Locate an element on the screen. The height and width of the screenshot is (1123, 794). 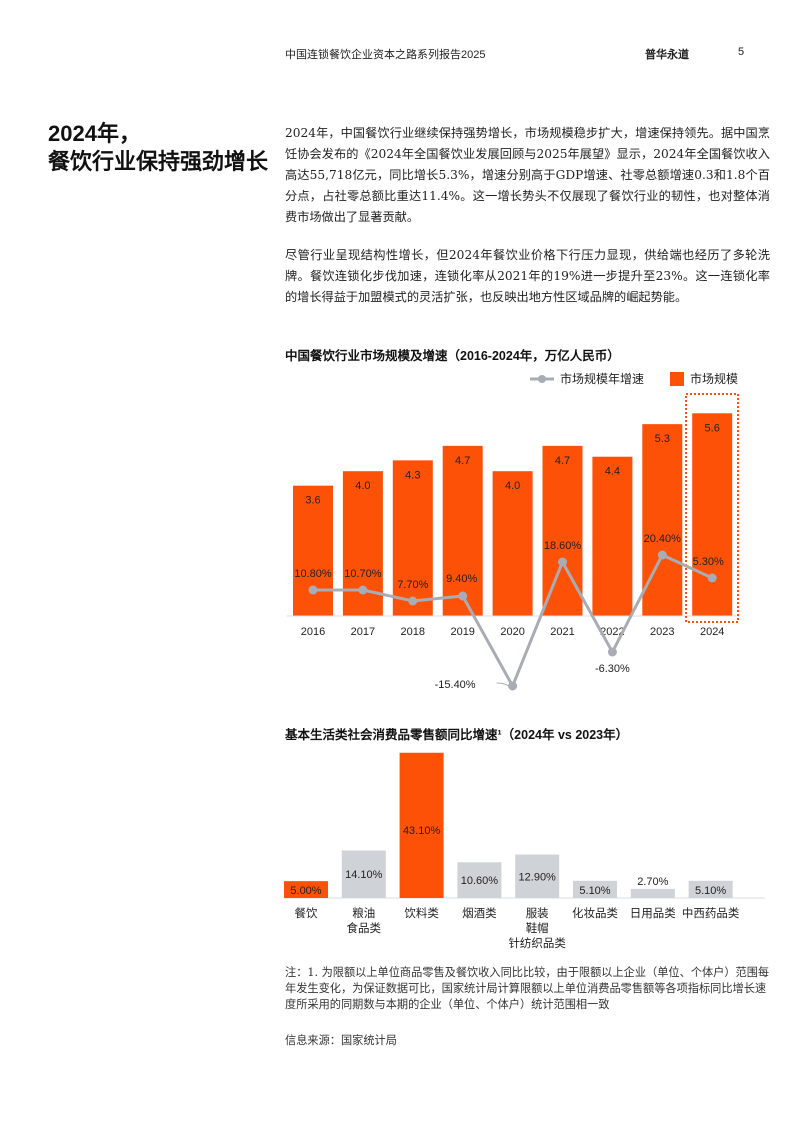
bar-value-label: 14.10% is located at coordinates (364, 875).